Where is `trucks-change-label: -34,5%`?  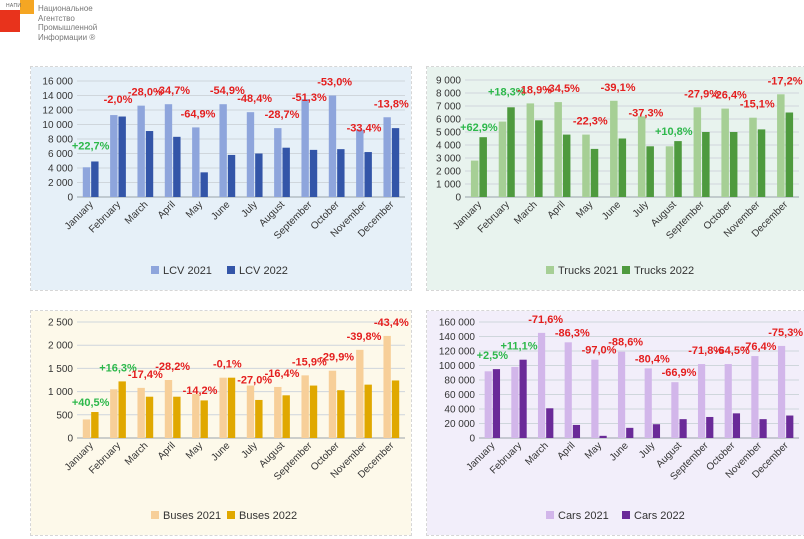
trucks-change-label: -34,5% is located at coordinates (562, 89).